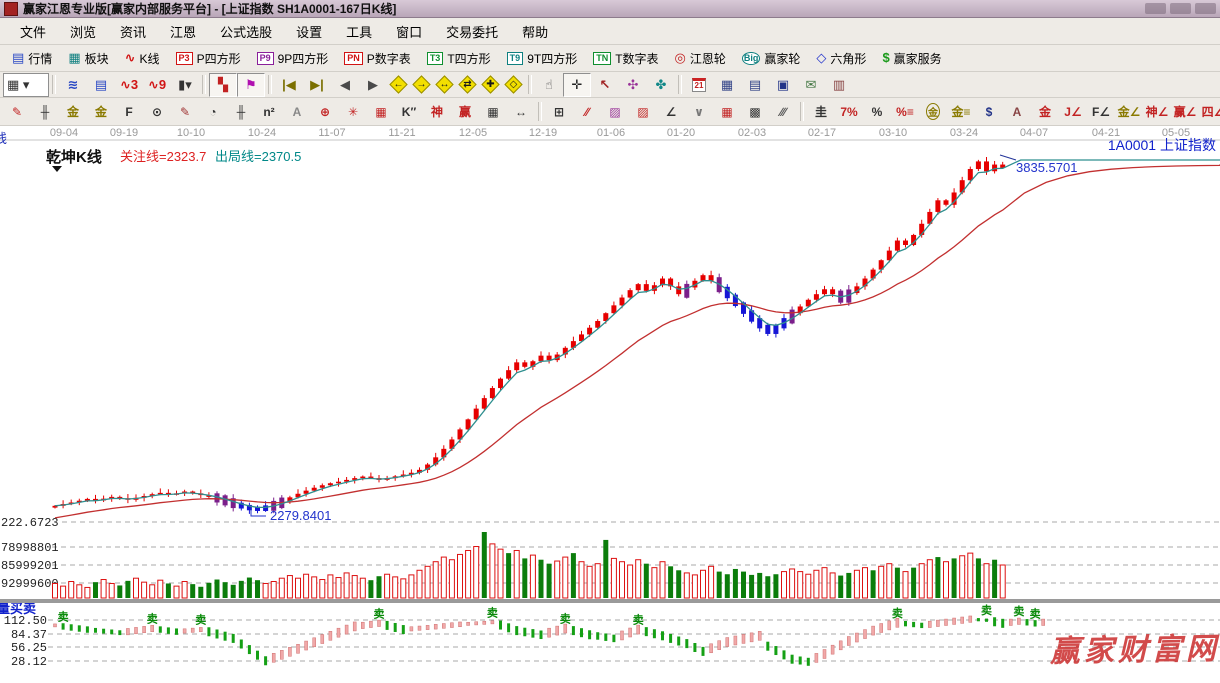  What do you see at coordinates (905, 112) in the screenshot?
I see `tool-percent-lines: %≡` at bounding box center [905, 112].